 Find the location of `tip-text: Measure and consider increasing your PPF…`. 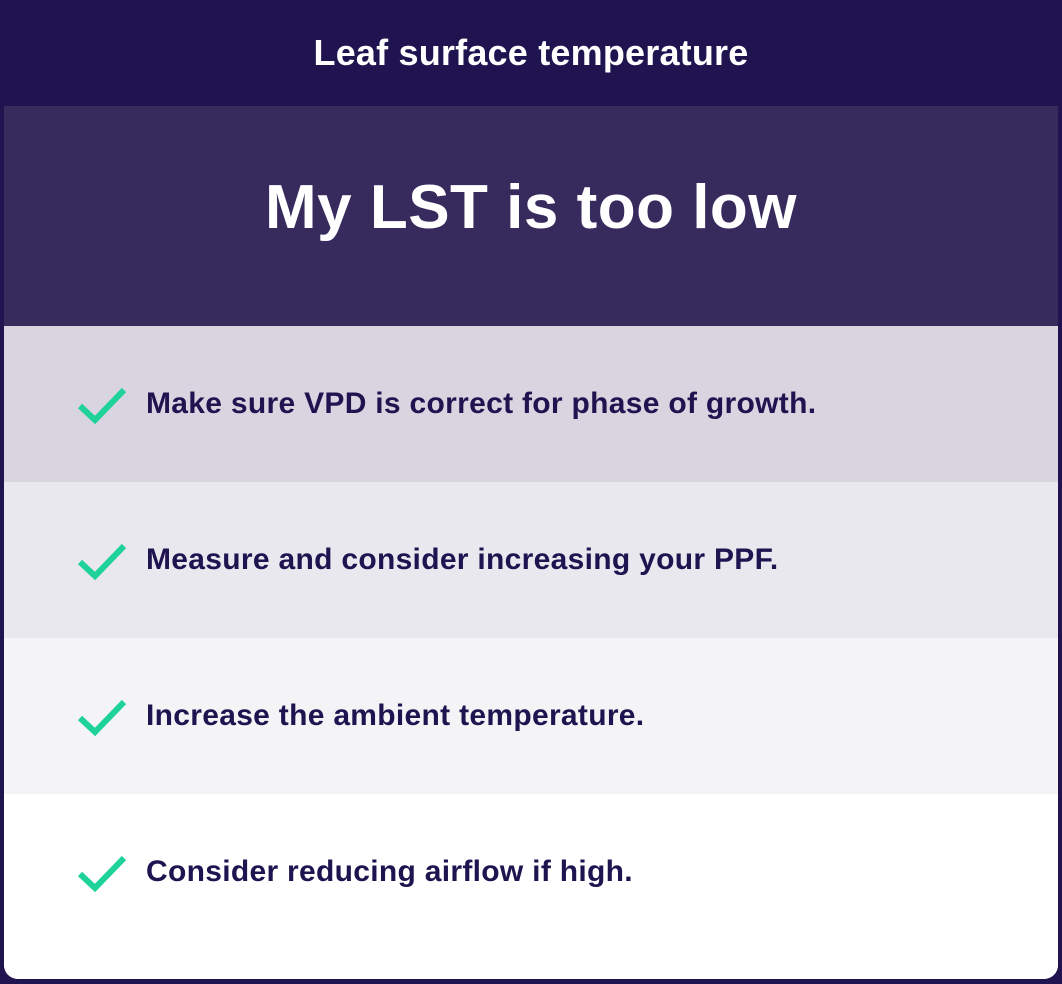

tip-text: Measure and consider increasing your PPF… is located at coordinates (462, 559).